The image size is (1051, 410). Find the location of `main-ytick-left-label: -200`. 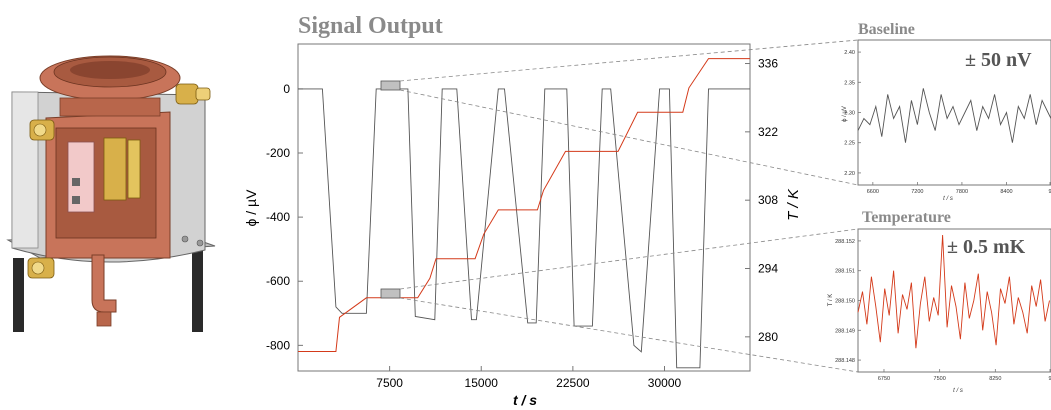

main-ytick-left-label: -200 is located at coordinates (278, 153).